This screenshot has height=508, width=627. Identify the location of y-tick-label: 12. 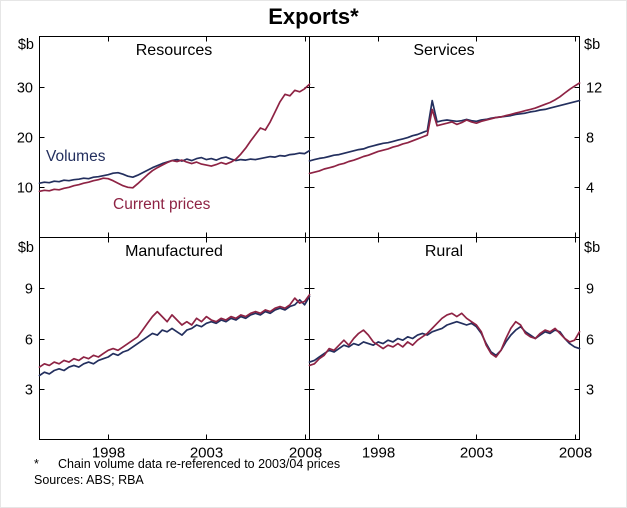
(594, 89).